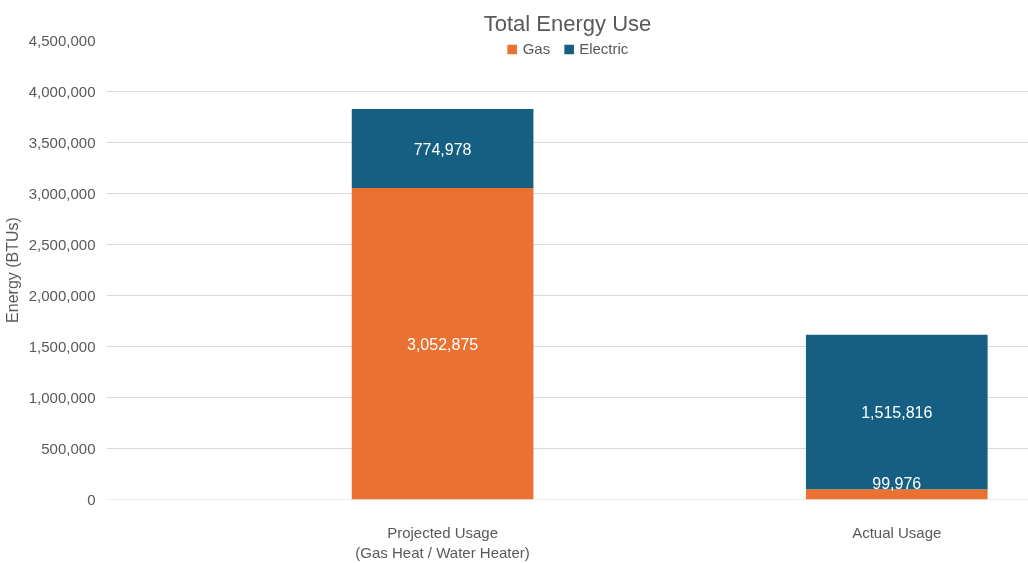 This screenshot has height=563, width=1028. I want to click on y-tick-label: 3,000,000, so click(62, 193).